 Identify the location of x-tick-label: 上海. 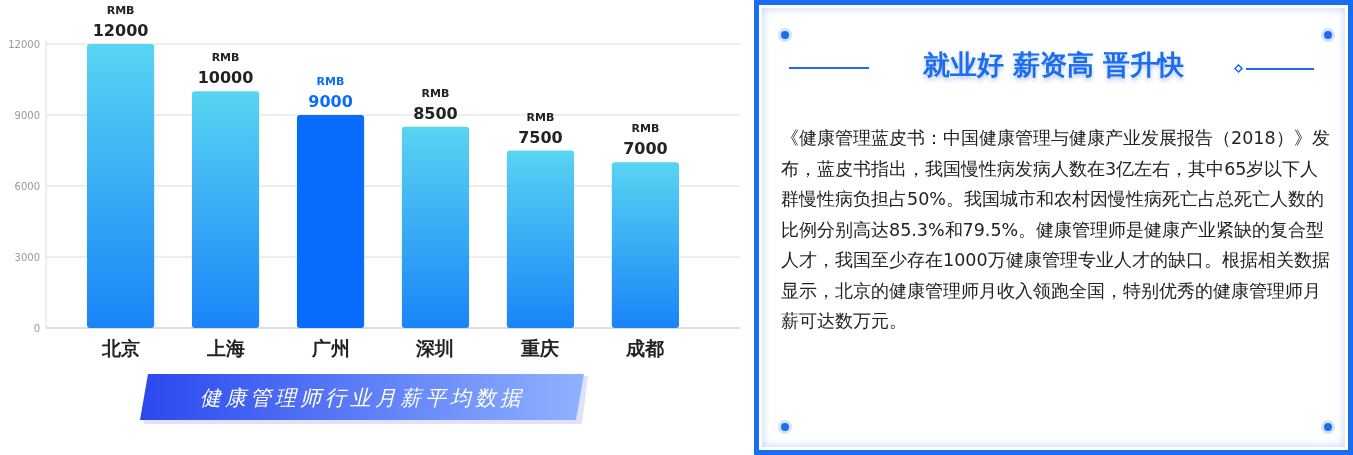
(225, 348).